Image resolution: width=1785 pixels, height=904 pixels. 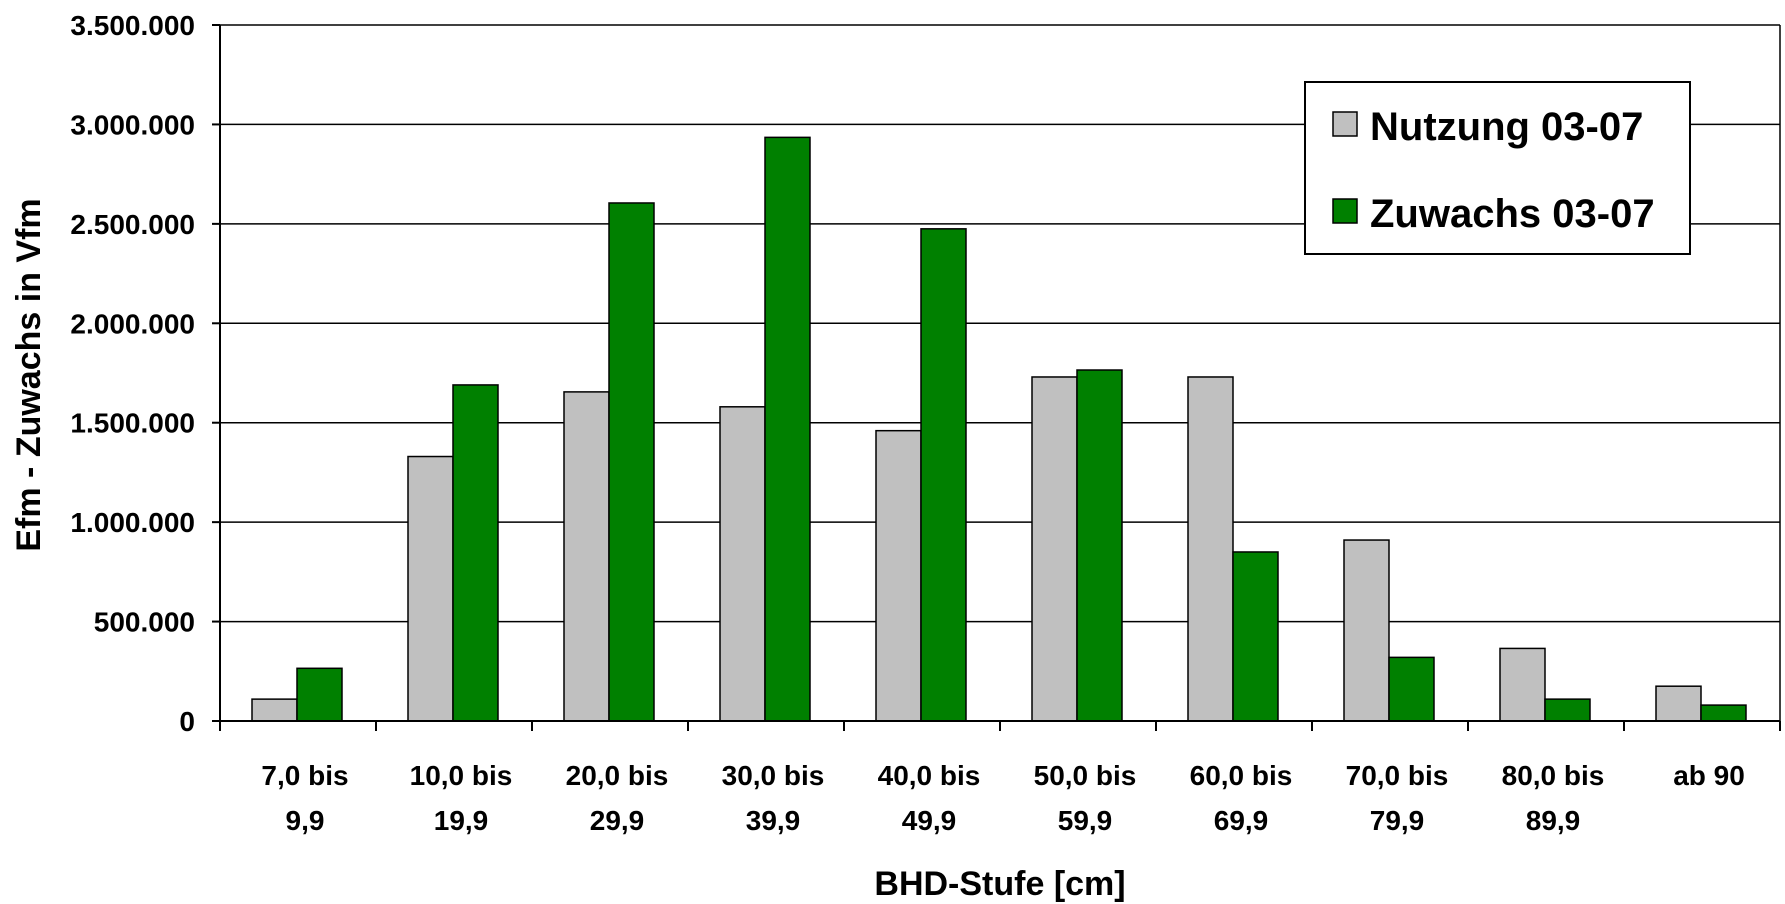 I want to click on x-tick-label: 10,0 bis, so click(x=461, y=775).